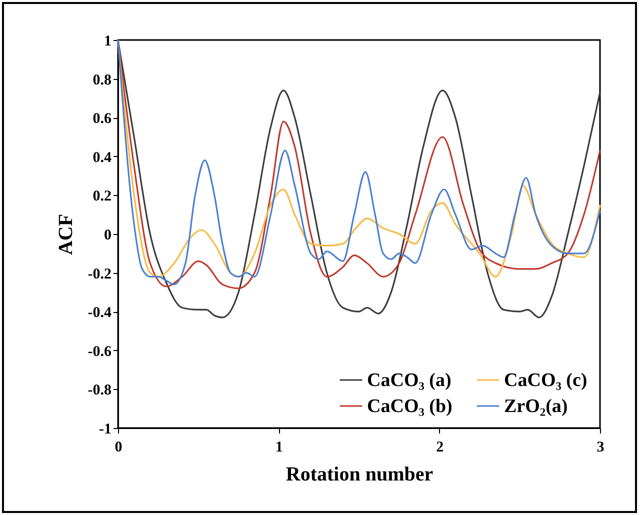 The width and height of the screenshot is (641, 515). What do you see at coordinates (409, 406) in the screenshot?
I see `legend-label: CaCO₃ (b)` at bounding box center [409, 406].